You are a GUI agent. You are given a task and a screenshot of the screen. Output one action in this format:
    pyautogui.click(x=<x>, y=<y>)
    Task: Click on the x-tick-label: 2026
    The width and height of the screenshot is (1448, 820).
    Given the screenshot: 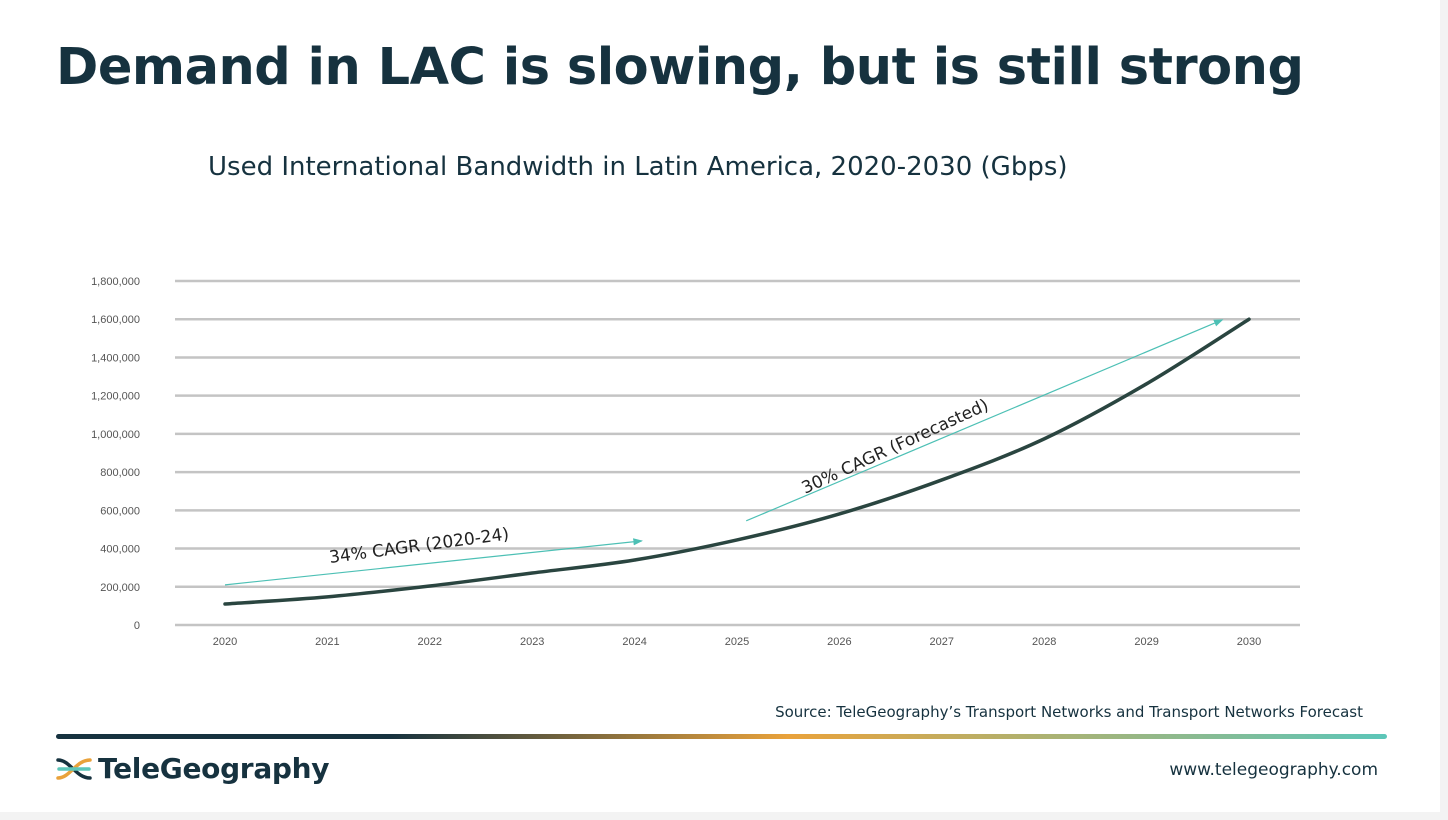 What is the action you would take?
    pyautogui.click(x=839, y=642)
    